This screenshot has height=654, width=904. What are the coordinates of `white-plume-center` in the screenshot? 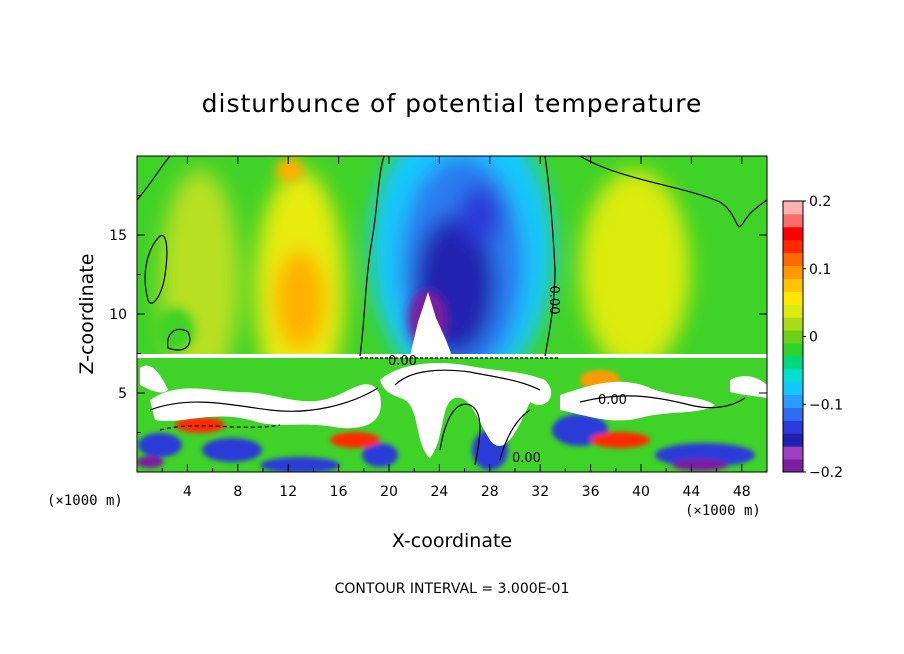 It's located at (466, 410).